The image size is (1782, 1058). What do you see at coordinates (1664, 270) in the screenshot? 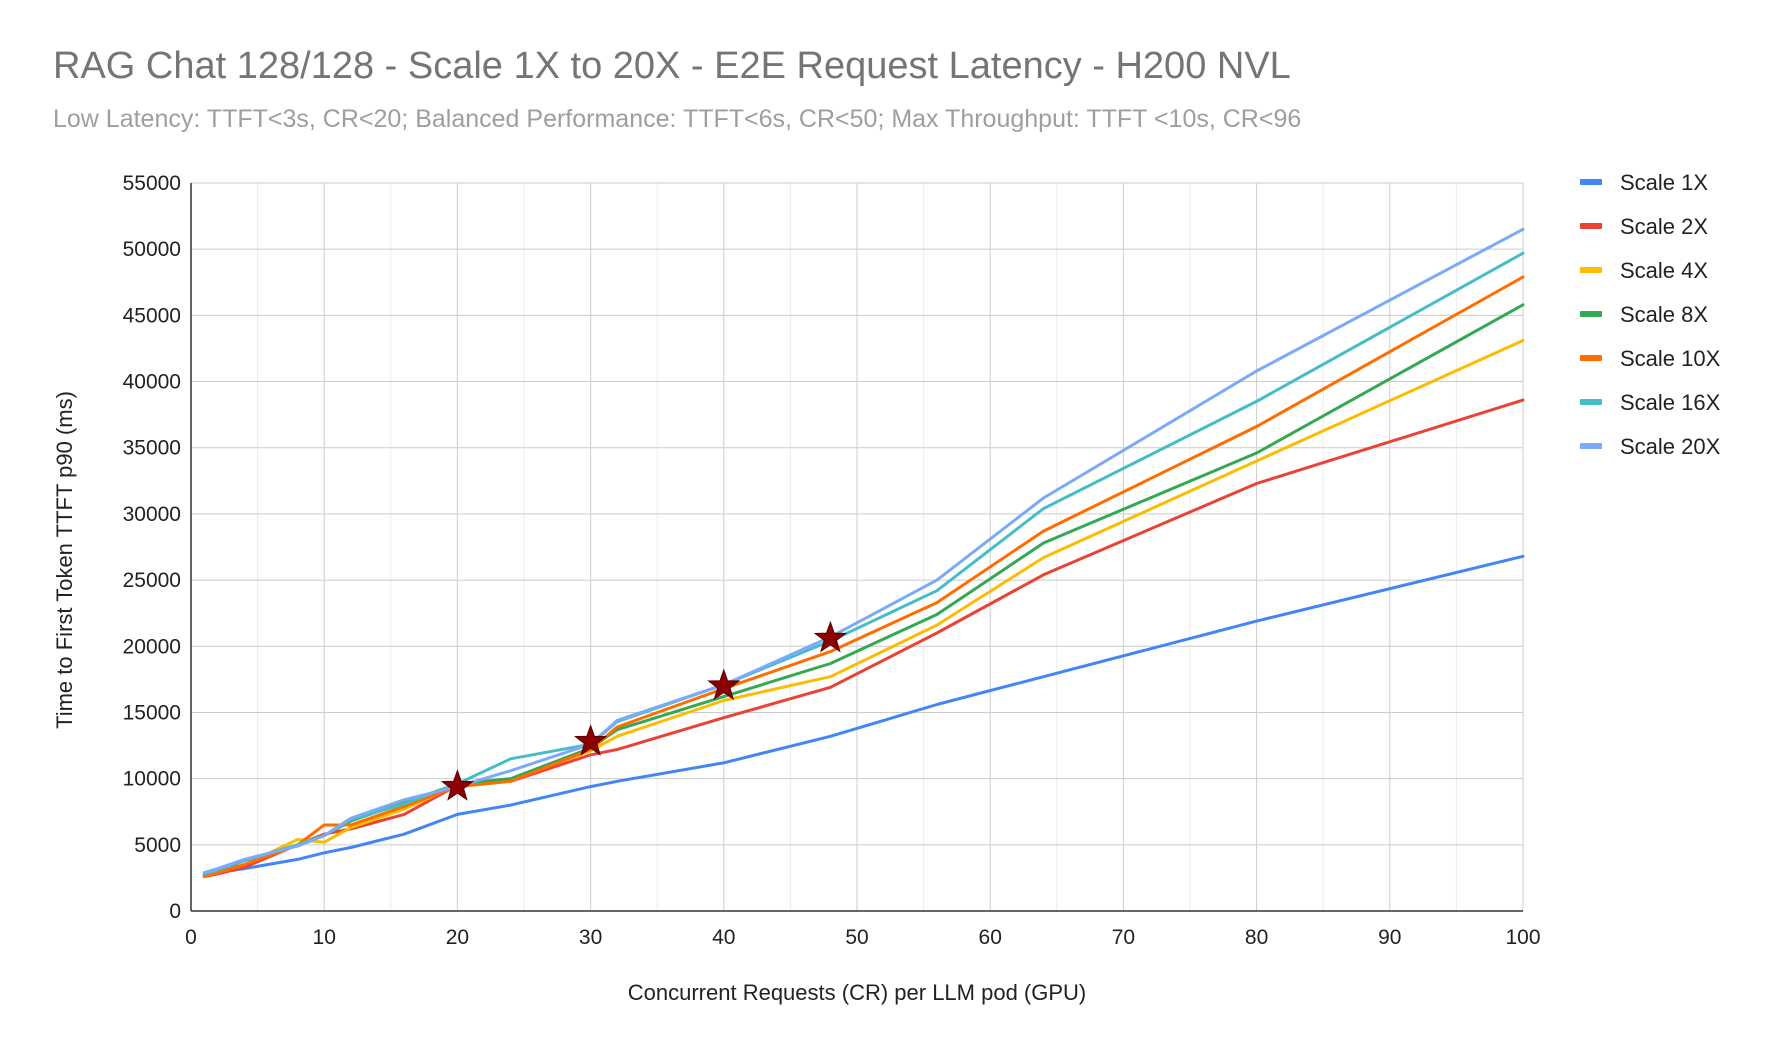
I see `legend-label: Scale 4X` at bounding box center [1664, 270].